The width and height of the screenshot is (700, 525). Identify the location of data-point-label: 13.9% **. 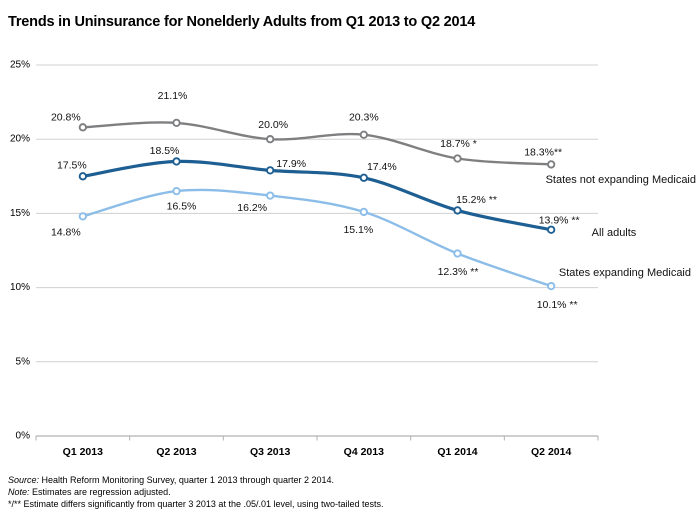
(559, 221).